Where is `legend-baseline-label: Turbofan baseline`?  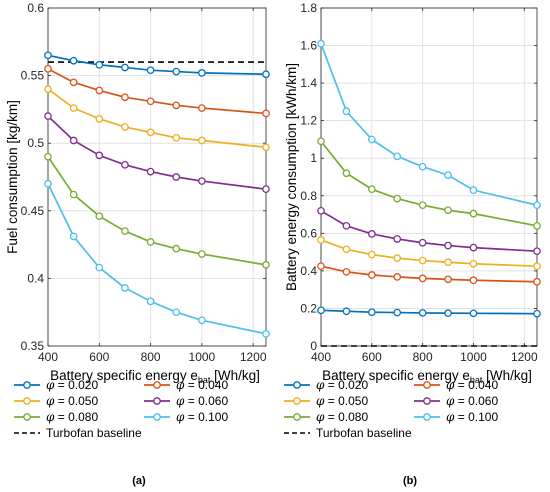 legend-baseline-label: Turbofan baseline is located at coordinates (364, 433).